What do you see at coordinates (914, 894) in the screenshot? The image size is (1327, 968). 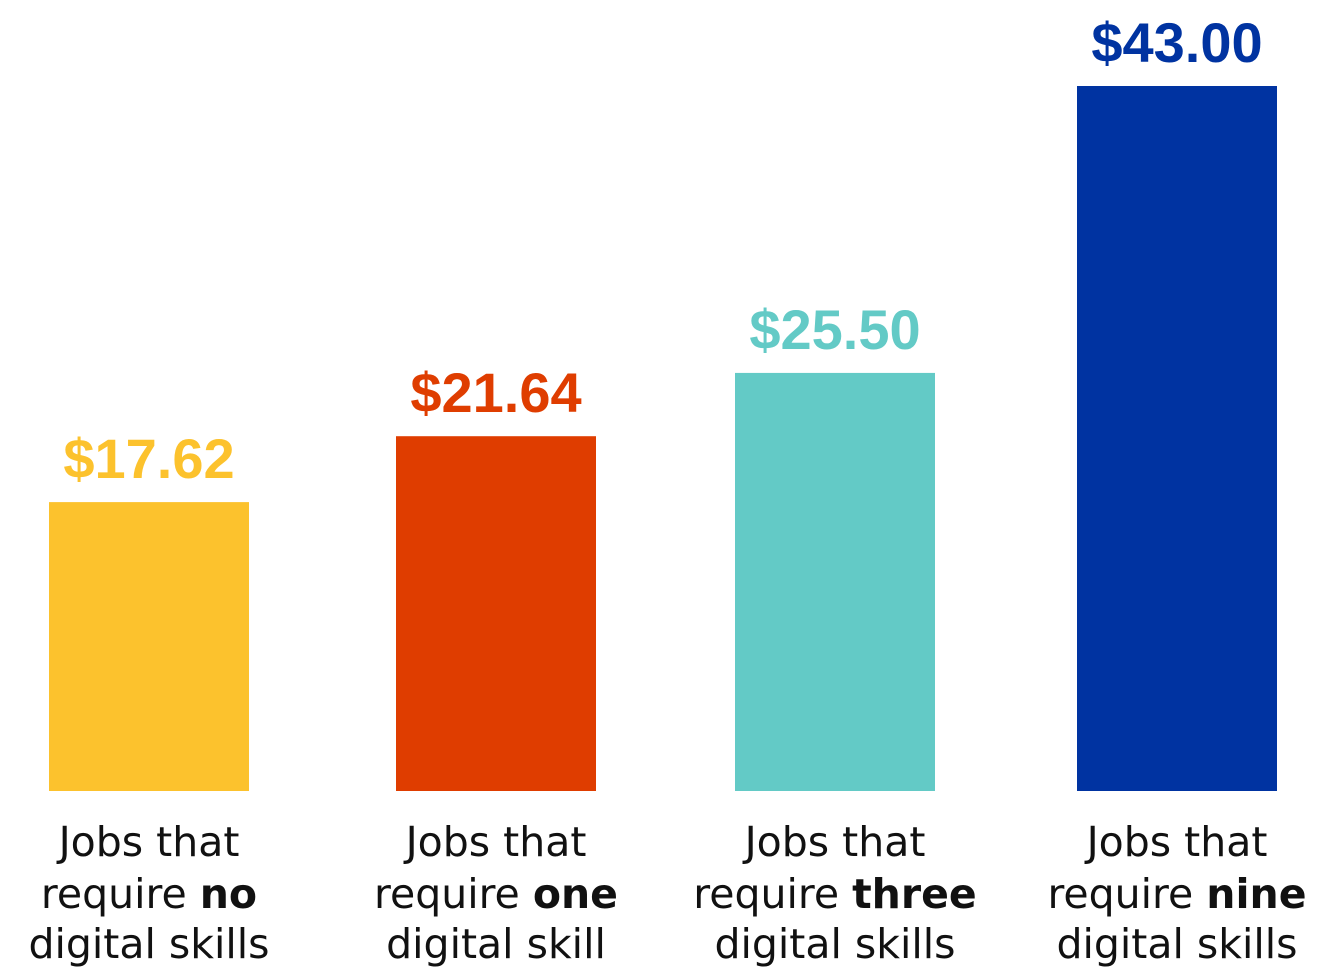 I see `category-line-2-emphasis: three` at bounding box center [914, 894].